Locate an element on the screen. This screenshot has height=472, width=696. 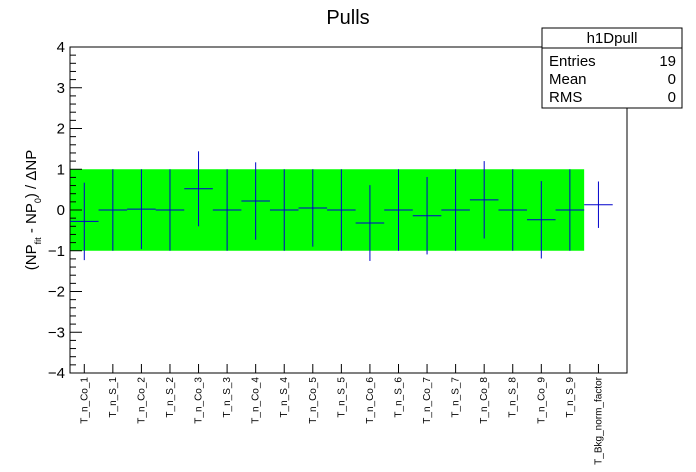
x-category-label: T_n_Co_4 is located at coordinates (256, 400).